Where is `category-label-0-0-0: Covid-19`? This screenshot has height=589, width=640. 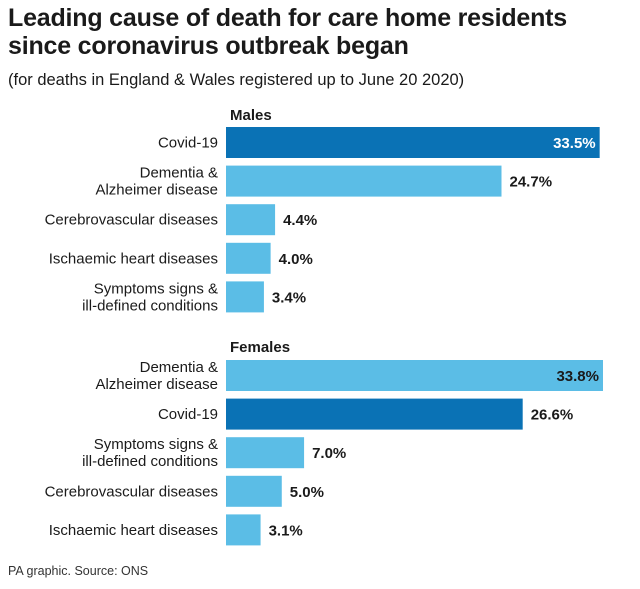
category-label-0-0-0: Covid-19 is located at coordinates (188, 143).